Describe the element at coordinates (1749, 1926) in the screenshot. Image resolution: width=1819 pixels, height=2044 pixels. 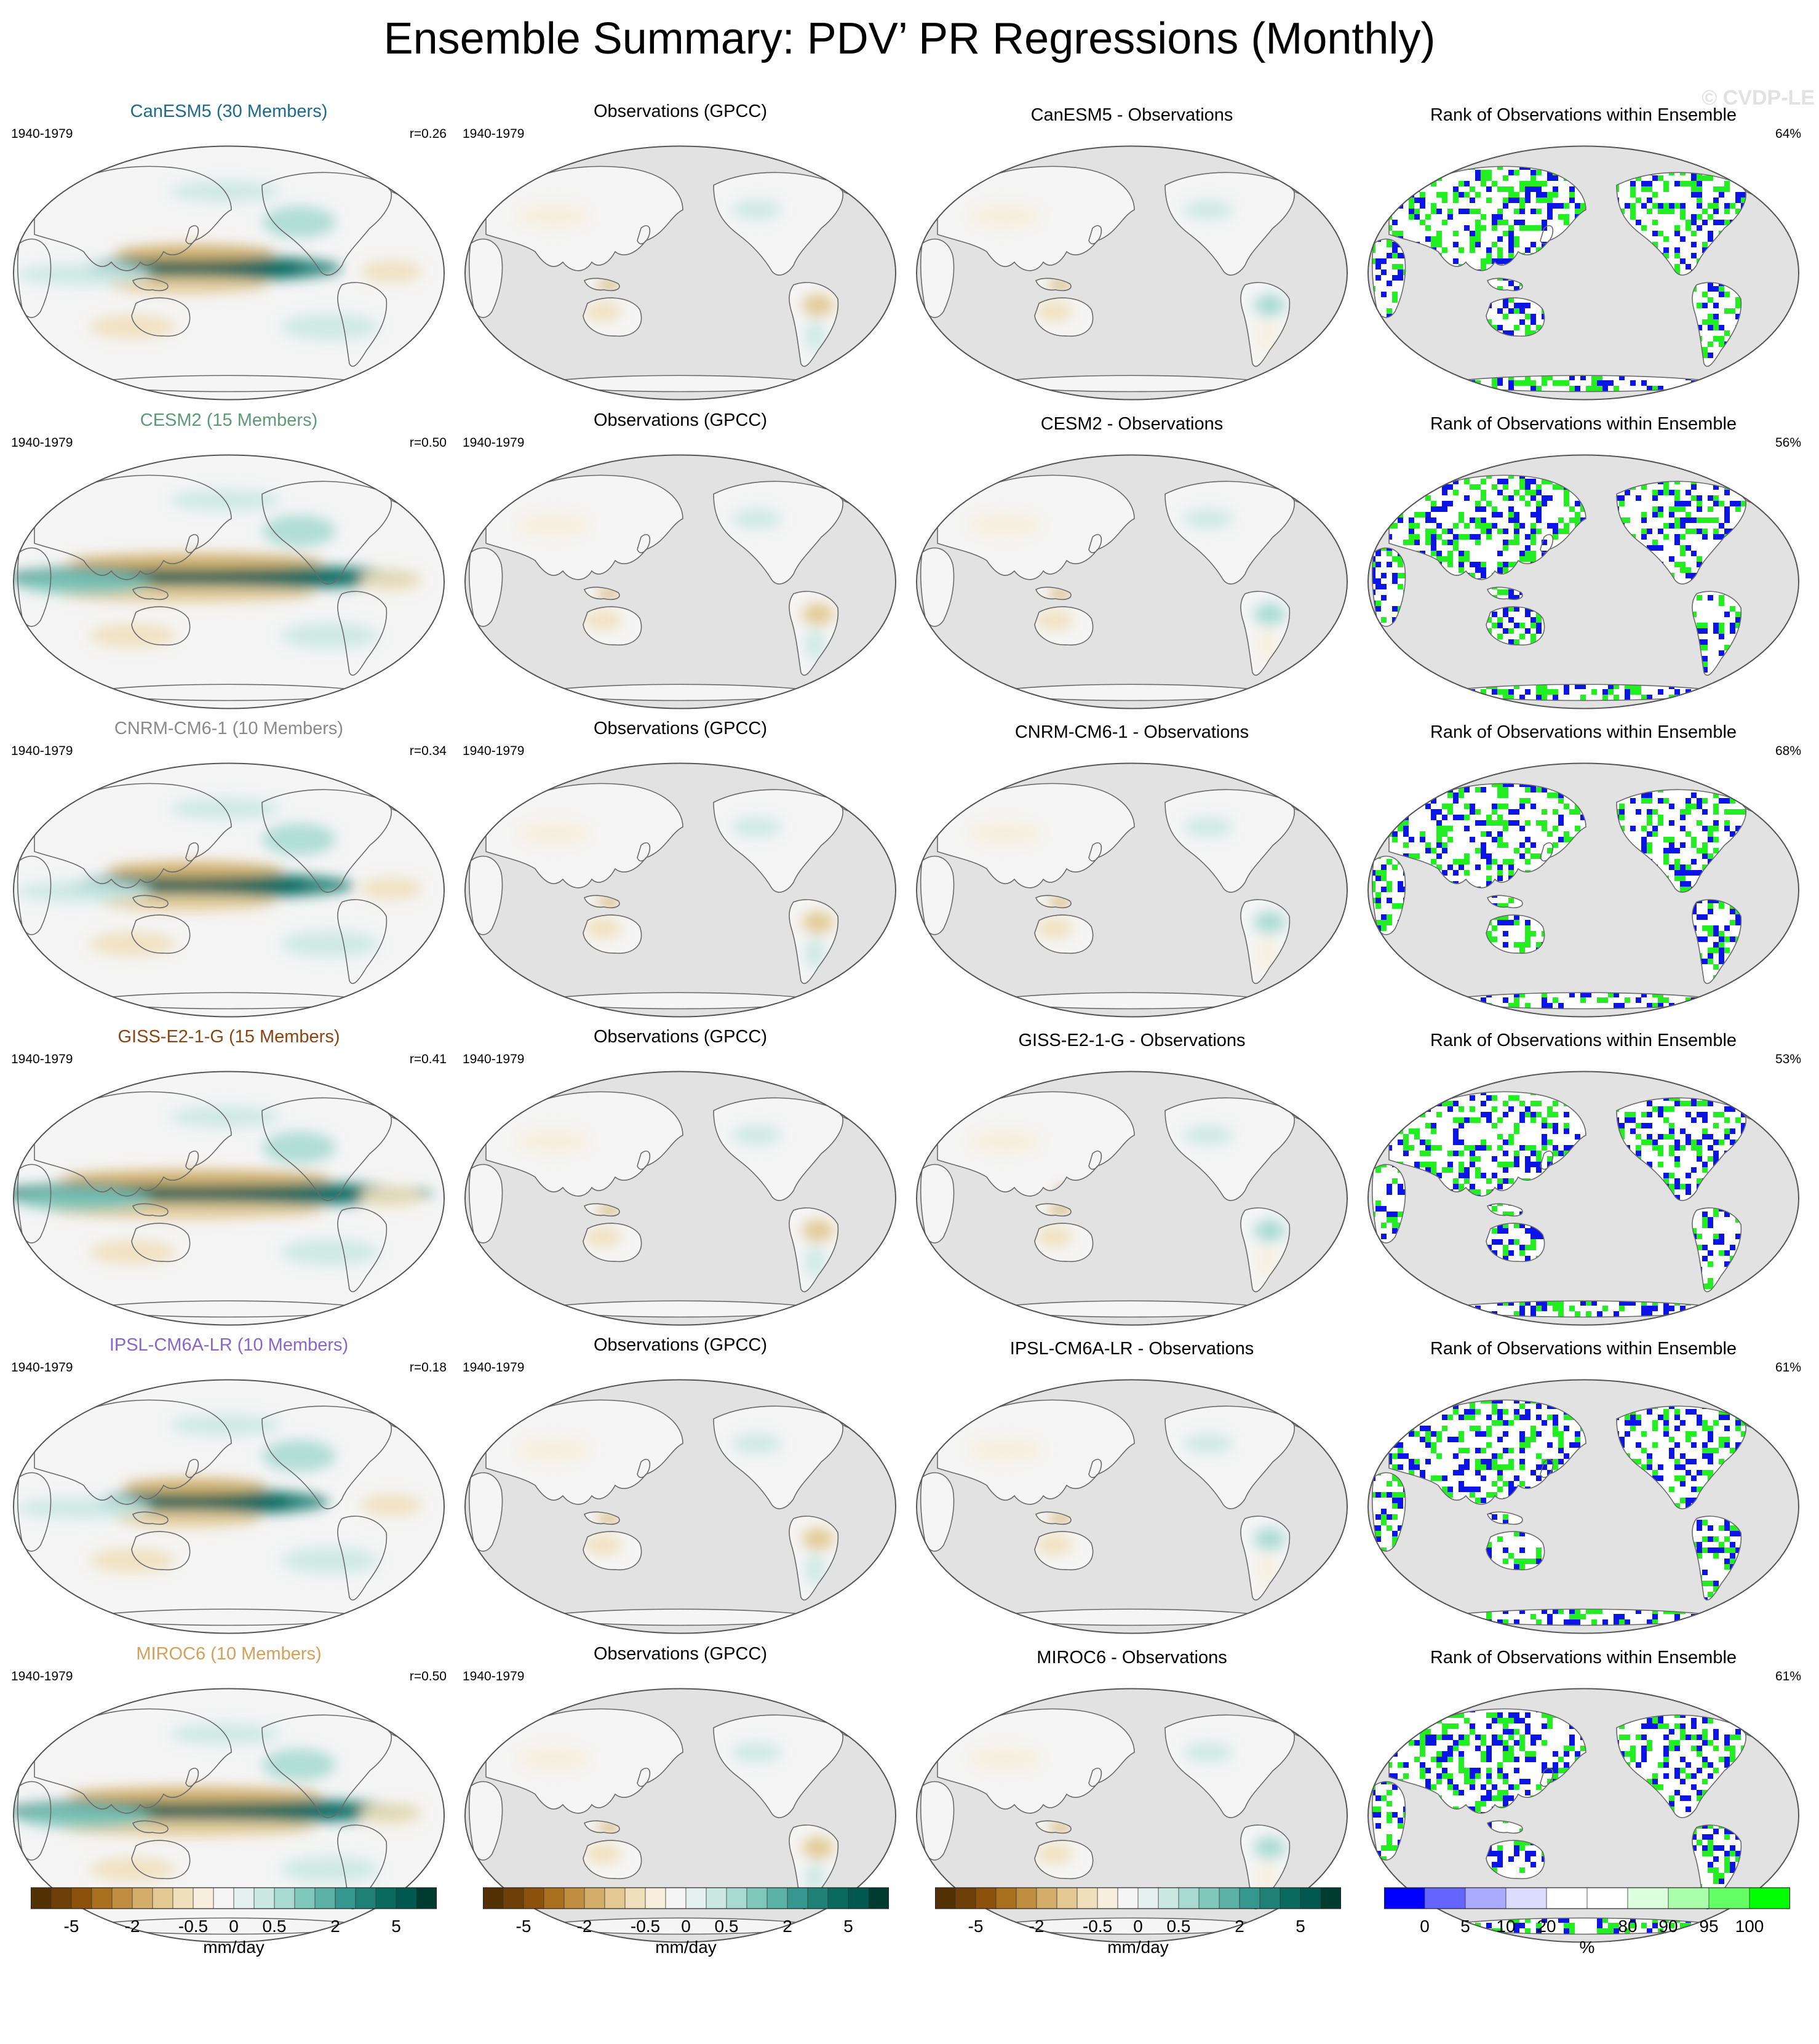
I see `colorbar-tick-label: 100` at that location.